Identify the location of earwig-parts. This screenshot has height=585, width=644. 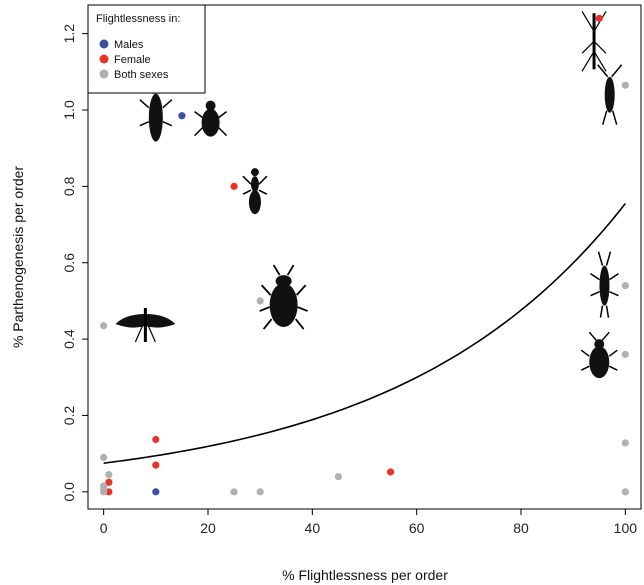
(610, 94).